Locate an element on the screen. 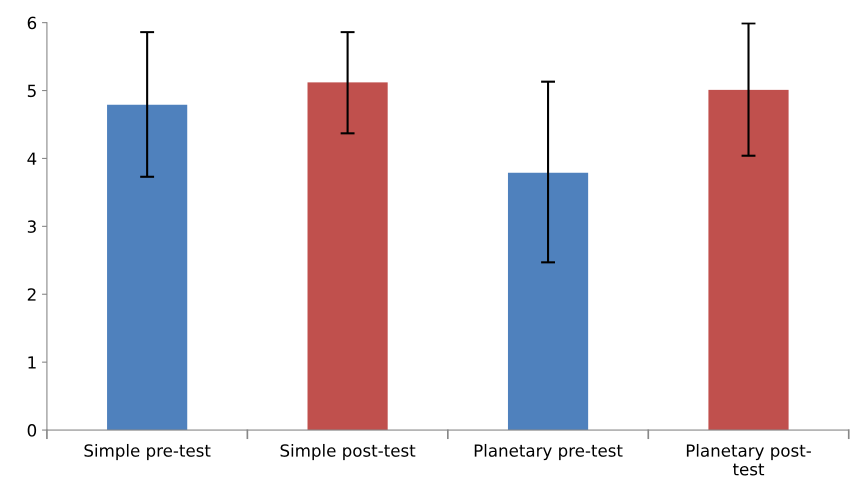 The image size is (853, 503). y-tick-label: 6 is located at coordinates (32, 23).